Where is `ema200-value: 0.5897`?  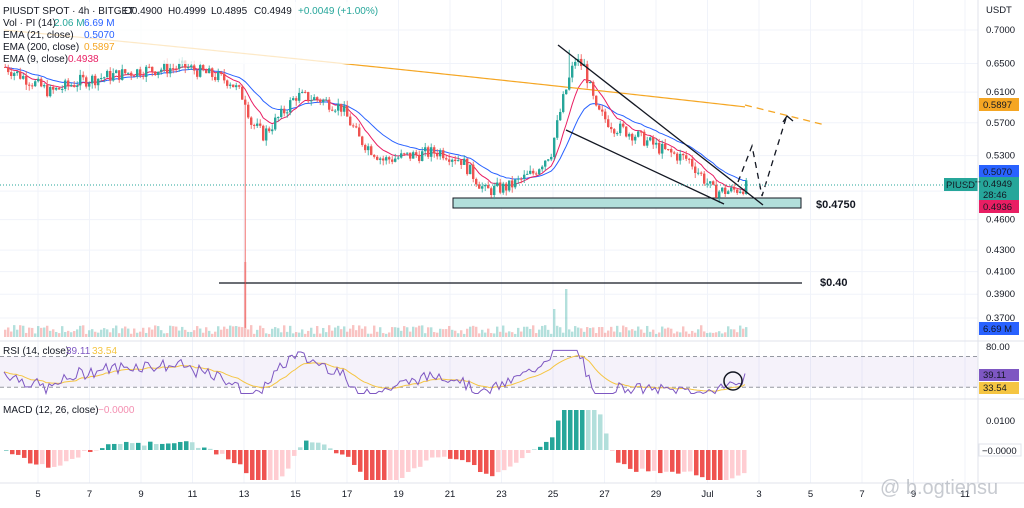
ema200-value: 0.5897 is located at coordinates (99, 47).